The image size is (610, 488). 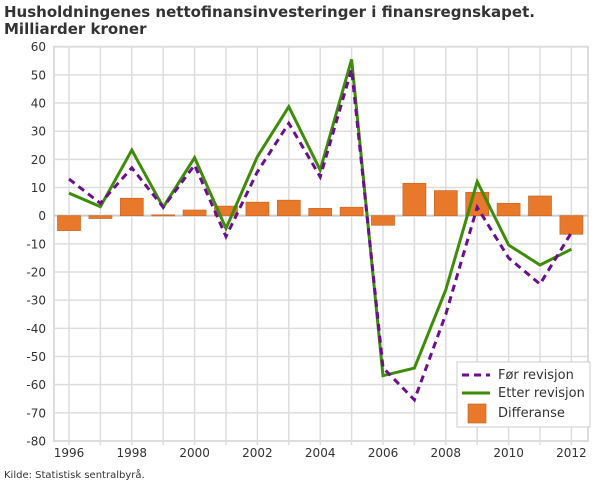 What do you see at coordinates (383, 453) in the screenshot?
I see `x-tick-label: 2006` at bounding box center [383, 453].